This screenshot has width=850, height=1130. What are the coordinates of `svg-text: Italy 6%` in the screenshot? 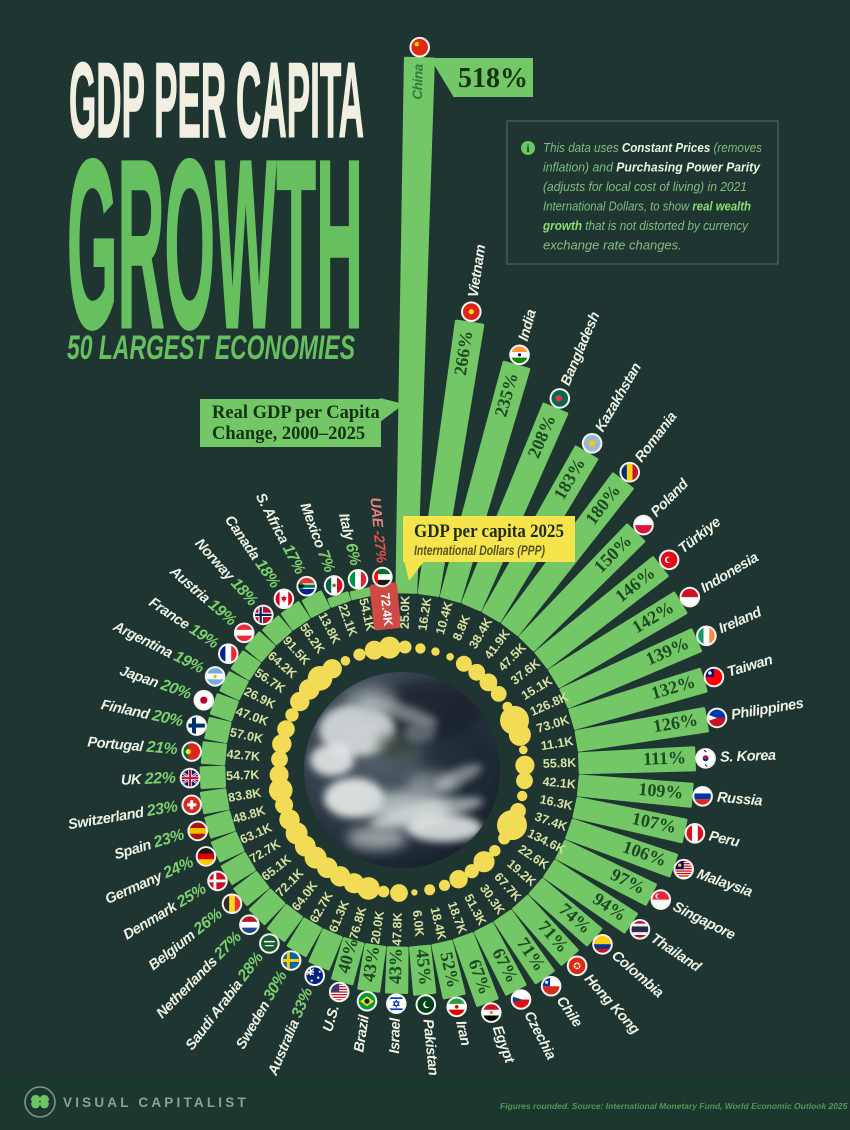 It's located at (349, 540).